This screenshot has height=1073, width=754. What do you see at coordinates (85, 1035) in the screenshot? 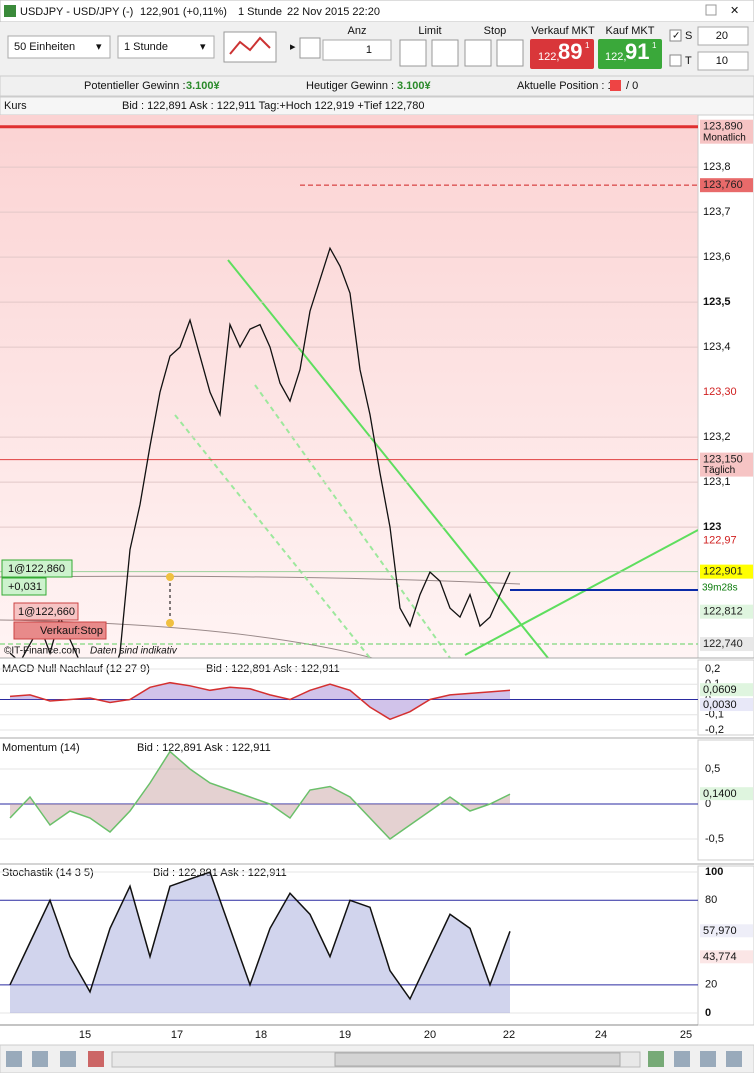
I see `x-tick-label: 15` at bounding box center [85, 1035].